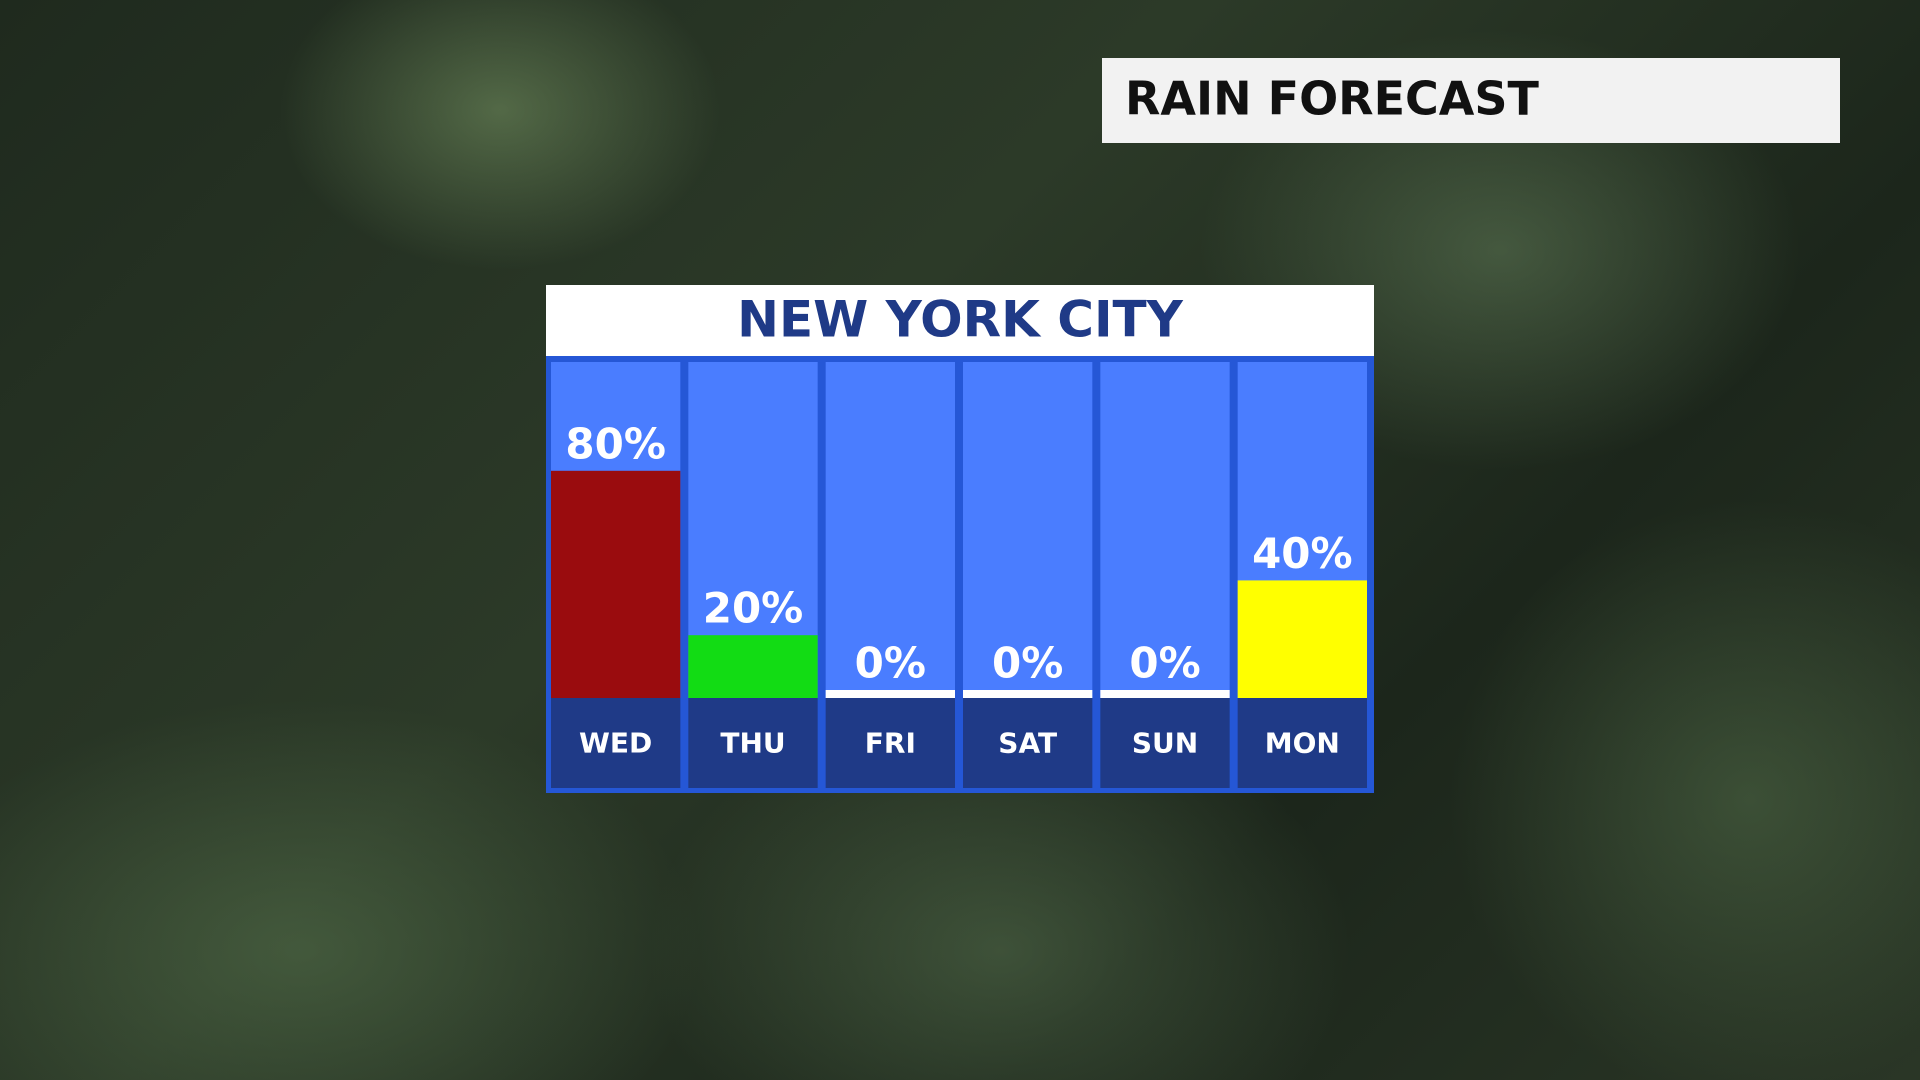  Describe the element at coordinates (1302, 553) in the screenshot. I see `value-label: 40%` at that location.